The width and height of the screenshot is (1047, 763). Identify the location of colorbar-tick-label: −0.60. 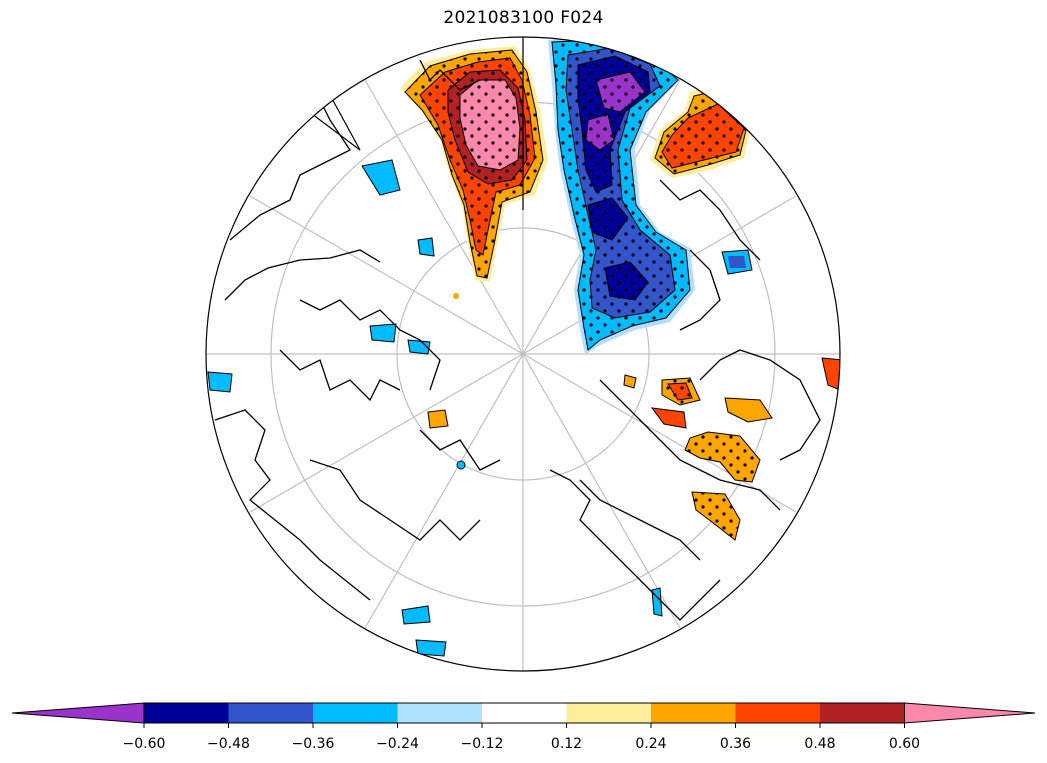
(144, 744).